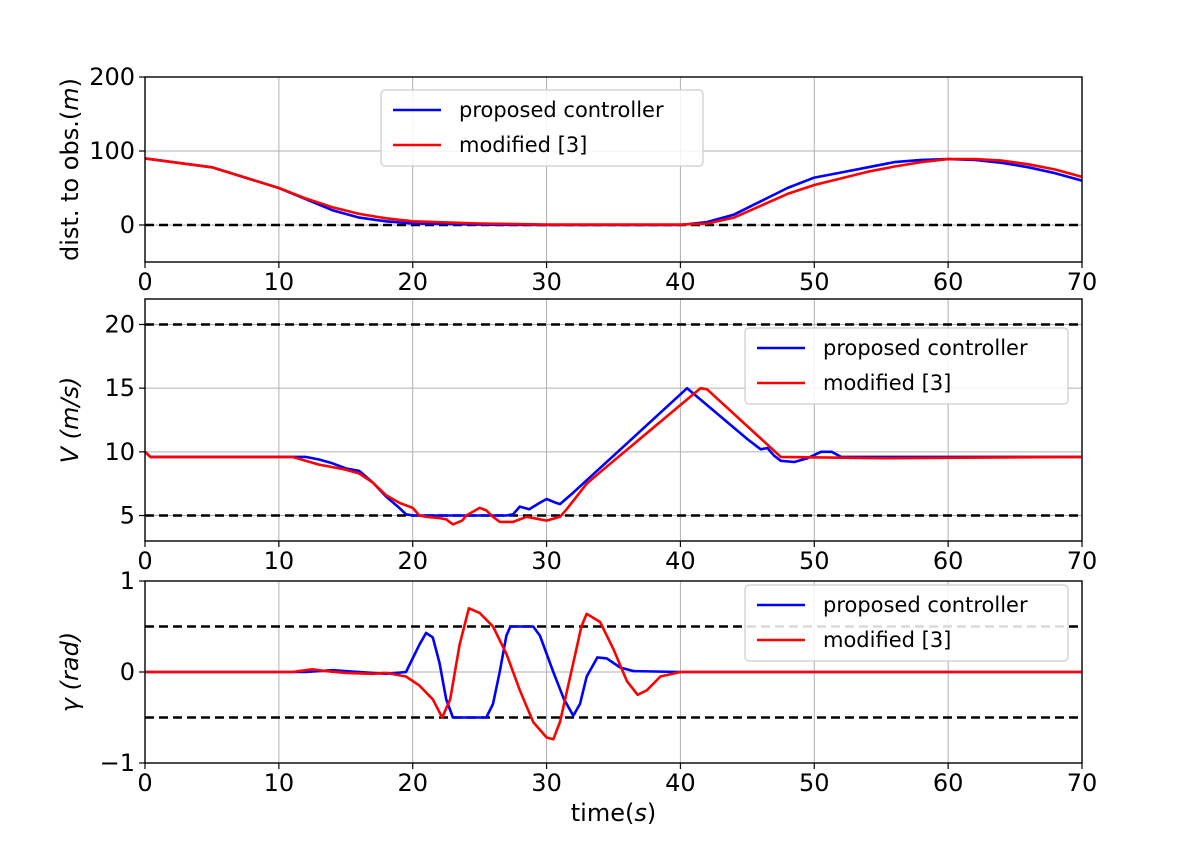 The width and height of the screenshot is (1196, 857). Describe the element at coordinates (70, 169) in the screenshot. I see `y-axis-label: dist. to obs.(m)` at that location.